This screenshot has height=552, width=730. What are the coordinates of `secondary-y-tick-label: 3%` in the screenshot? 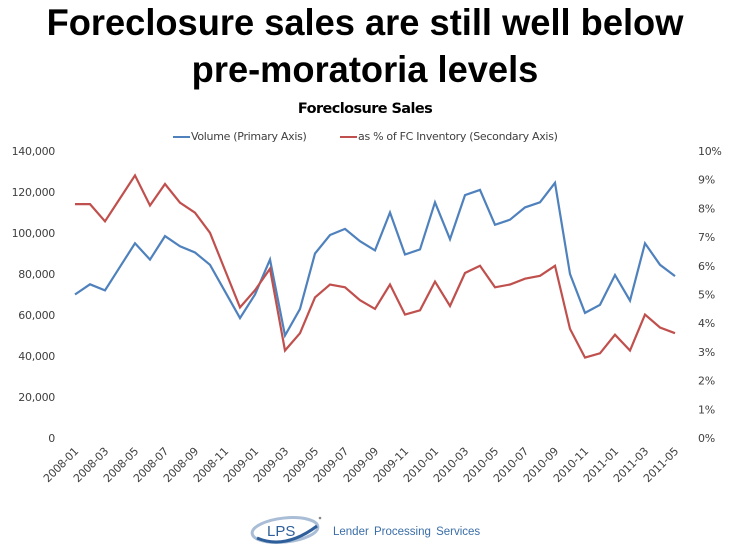 It's located at (706, 352).